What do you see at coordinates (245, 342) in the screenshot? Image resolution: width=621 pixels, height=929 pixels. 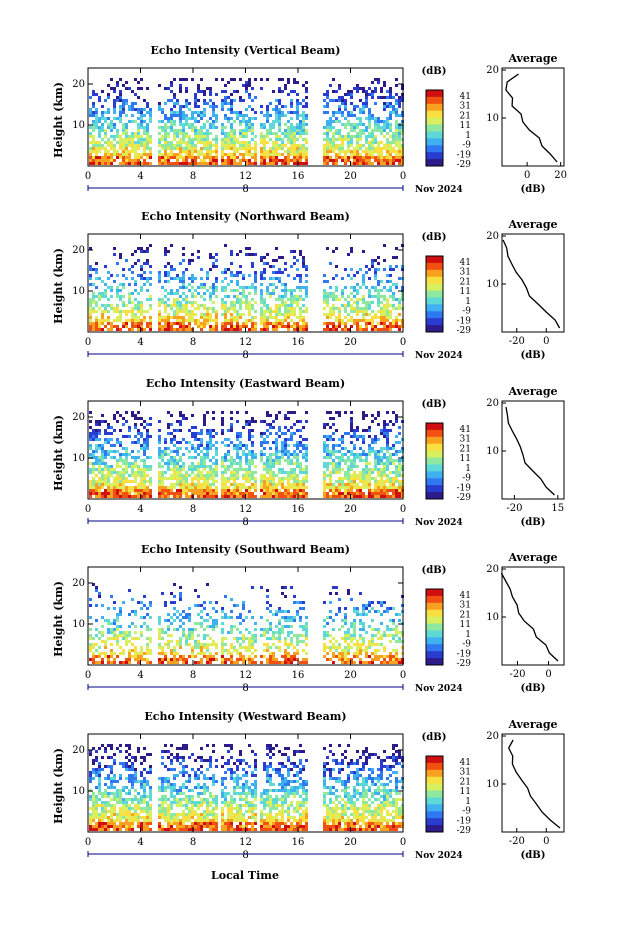 I see `x-tick-label: 12` at bounding box center [245, 342].